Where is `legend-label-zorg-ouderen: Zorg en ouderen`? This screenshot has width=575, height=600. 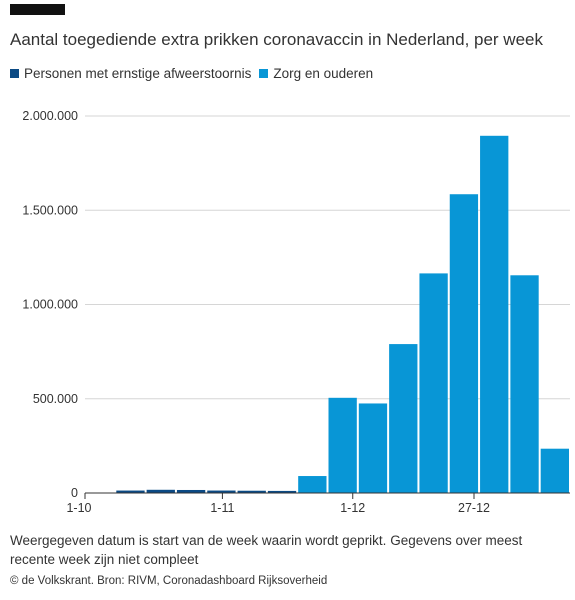
legend-label-zorg-ouderen: Zorg en ouderen is located at coordinates (323, 73).